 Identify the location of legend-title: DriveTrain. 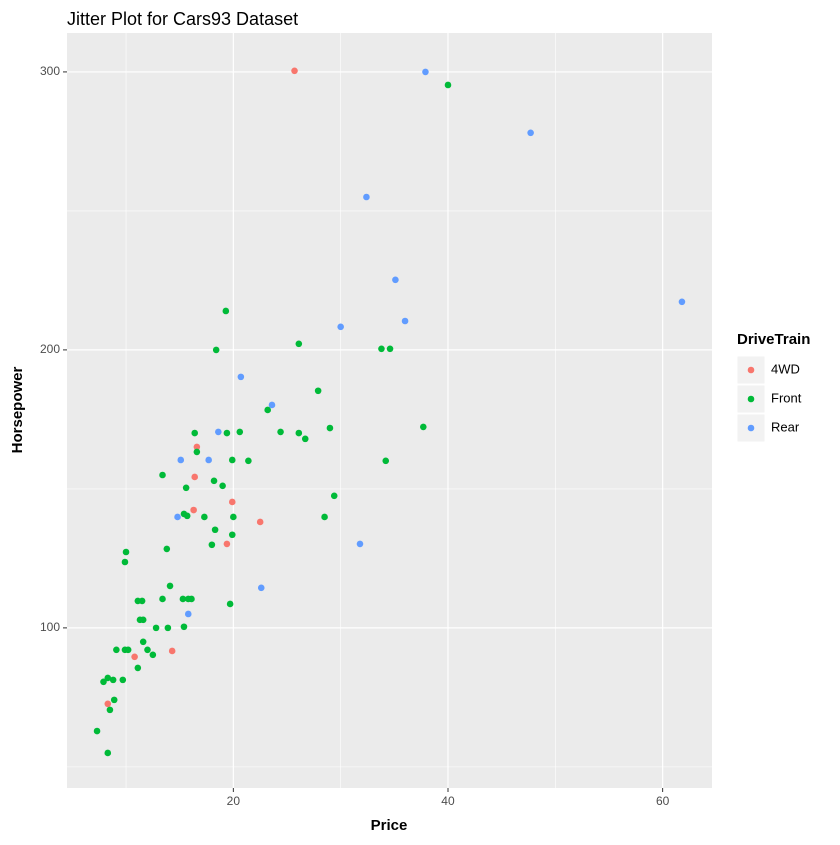
(773, 339).